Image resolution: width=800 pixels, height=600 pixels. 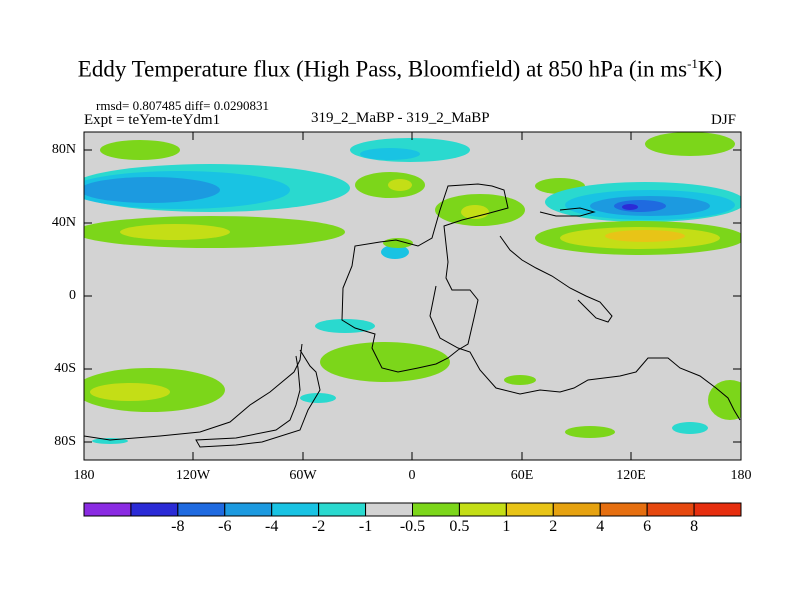 I want to click on colorbar-label: 6, so click(x=647, y=526).